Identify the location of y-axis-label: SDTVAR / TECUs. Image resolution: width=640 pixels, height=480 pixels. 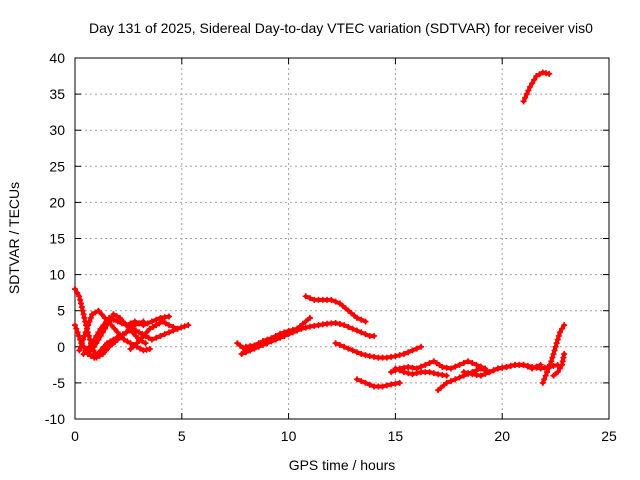
(14, 238).